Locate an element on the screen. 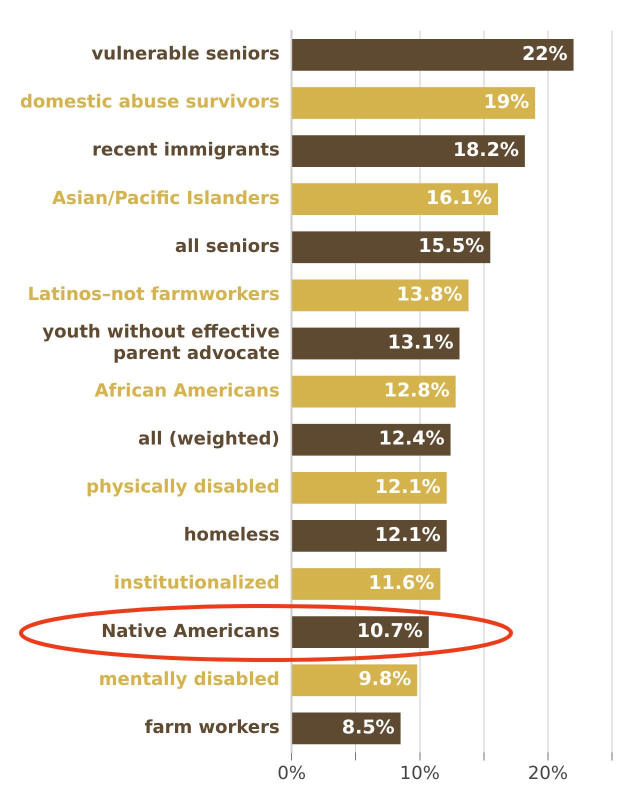 This screenshot has height=793, width=624. data-label: 16.1% is located at coordinates (459, 198).